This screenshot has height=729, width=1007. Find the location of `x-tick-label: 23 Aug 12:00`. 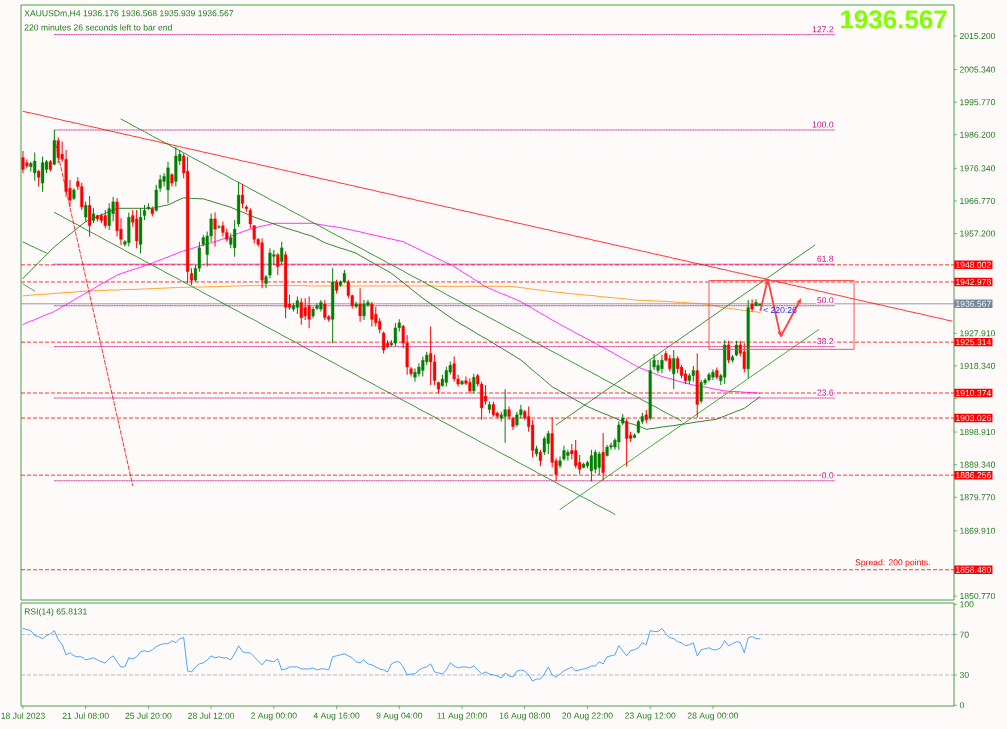

x-tick-label: 23 Aug 12:00 is located at coordinates (650, 716).